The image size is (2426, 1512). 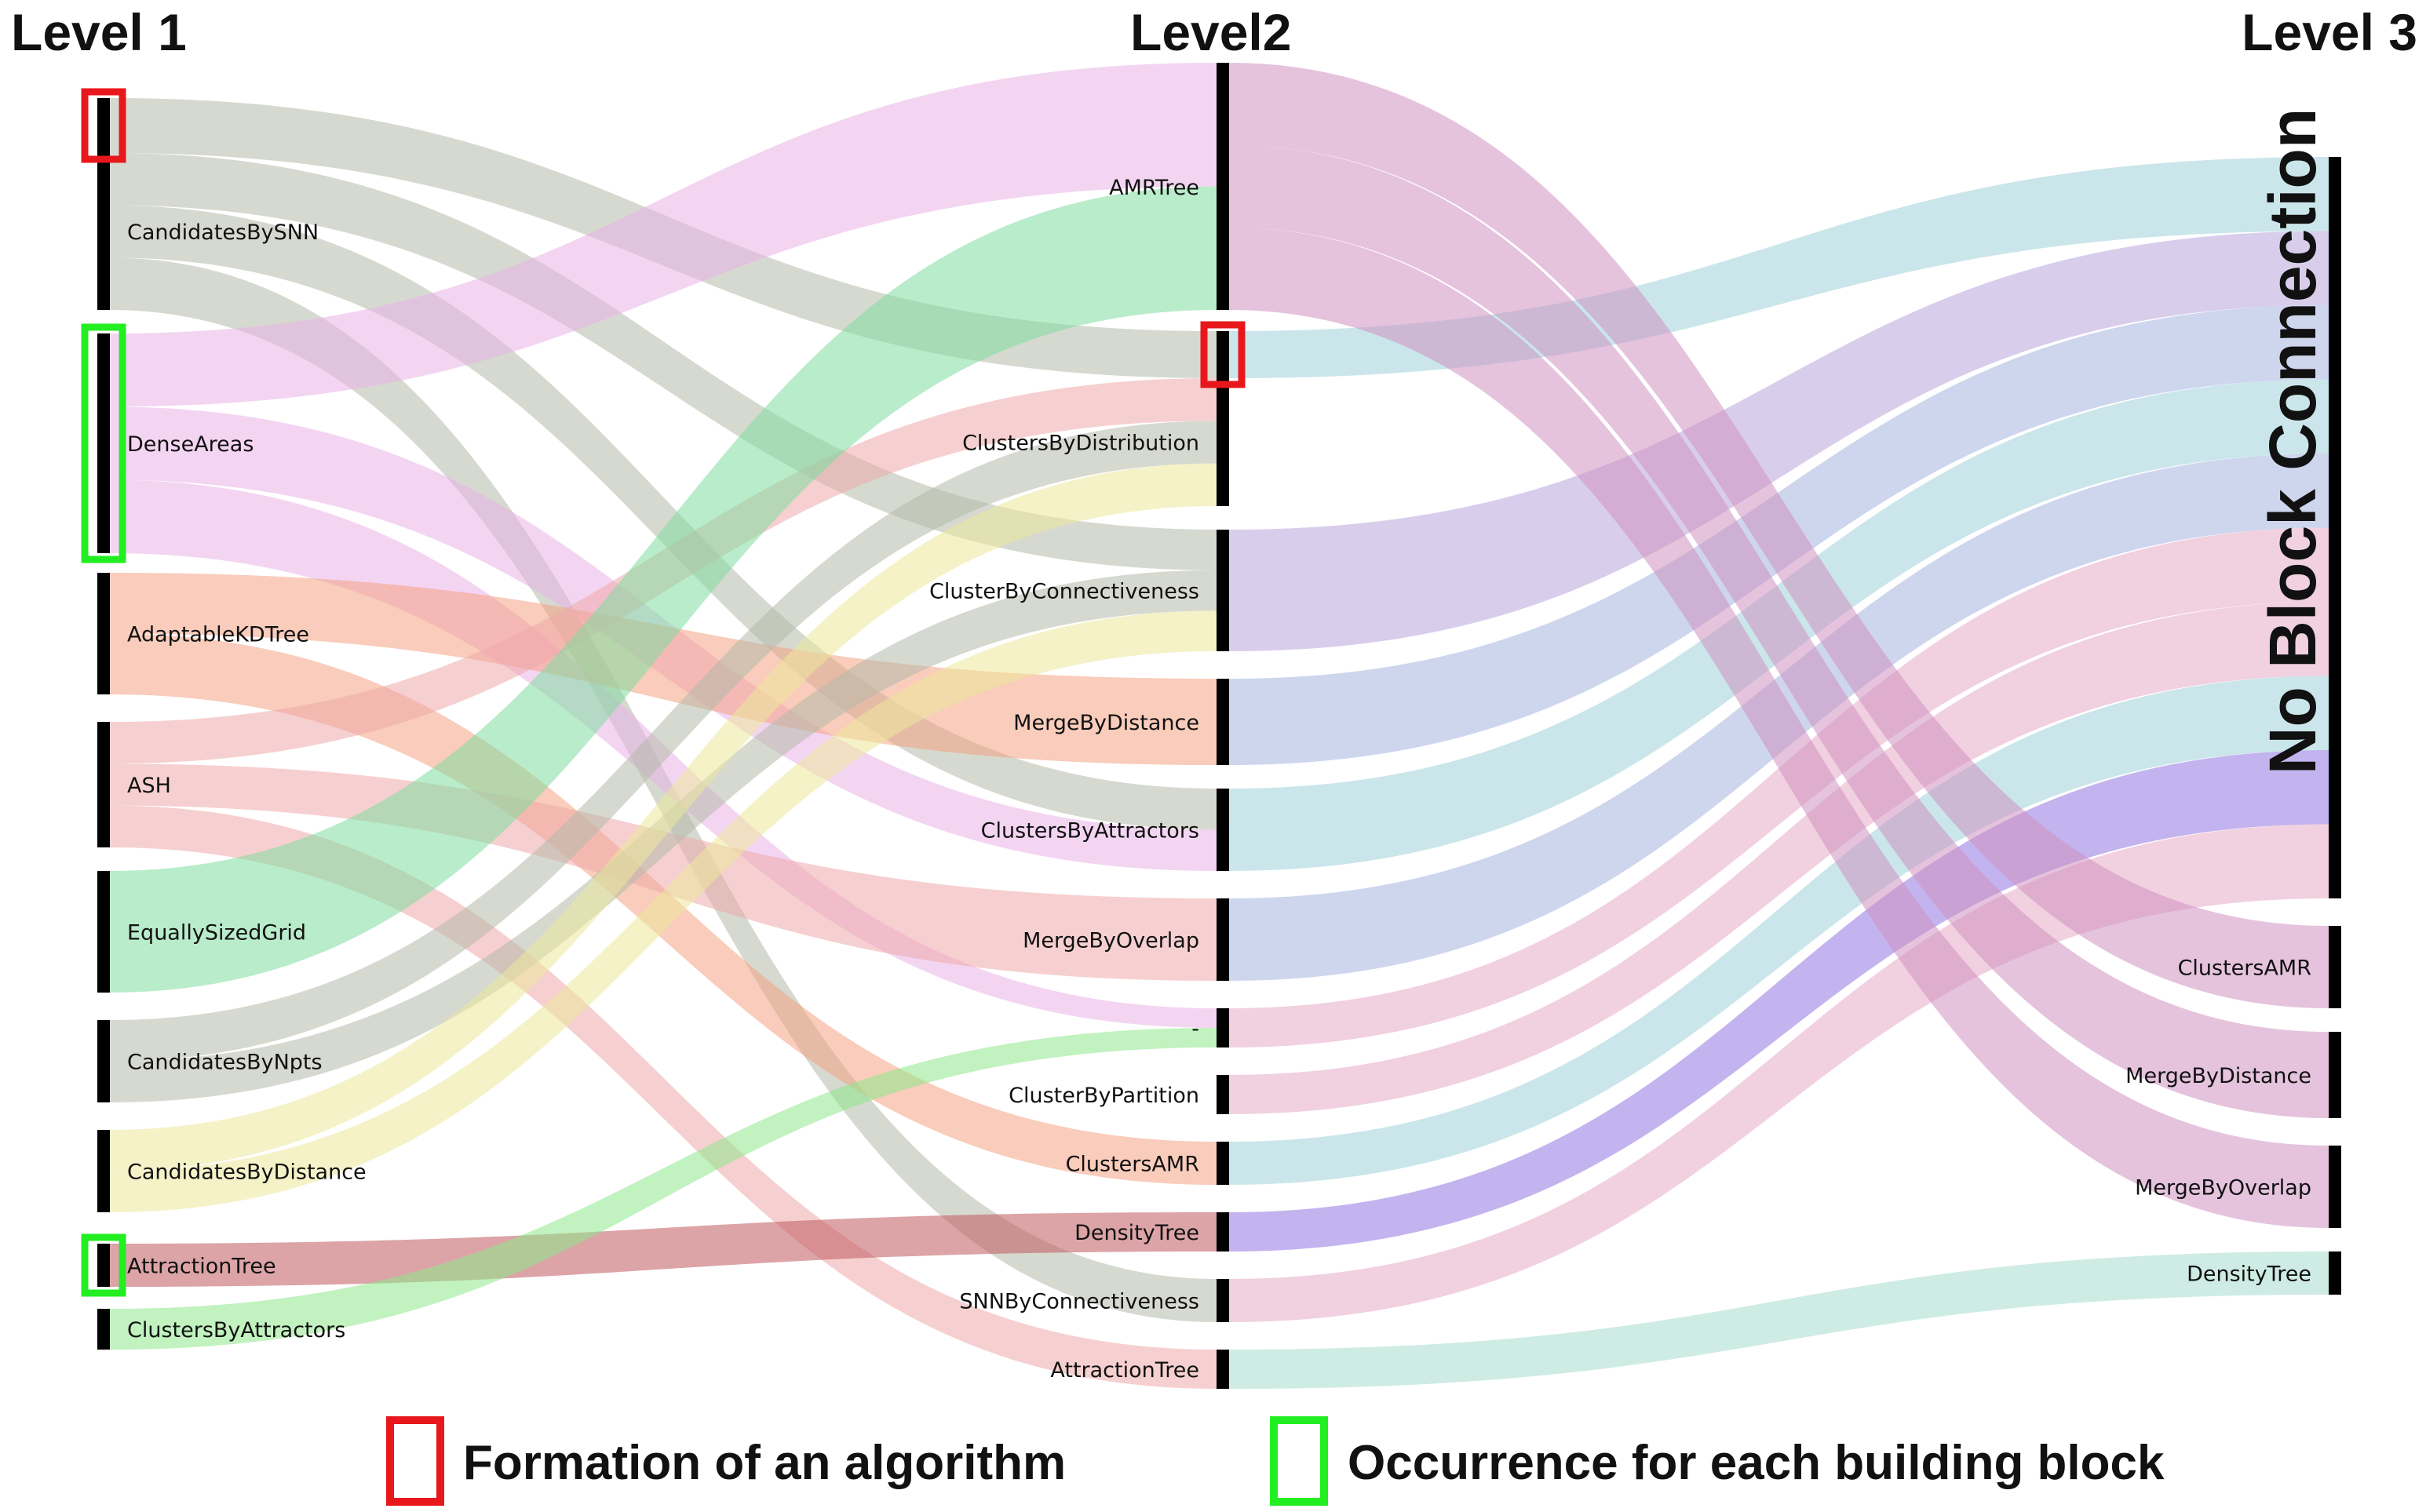 I want to click on level1-label-9: ClustersByAttractors, so click(x=236, y=1331).